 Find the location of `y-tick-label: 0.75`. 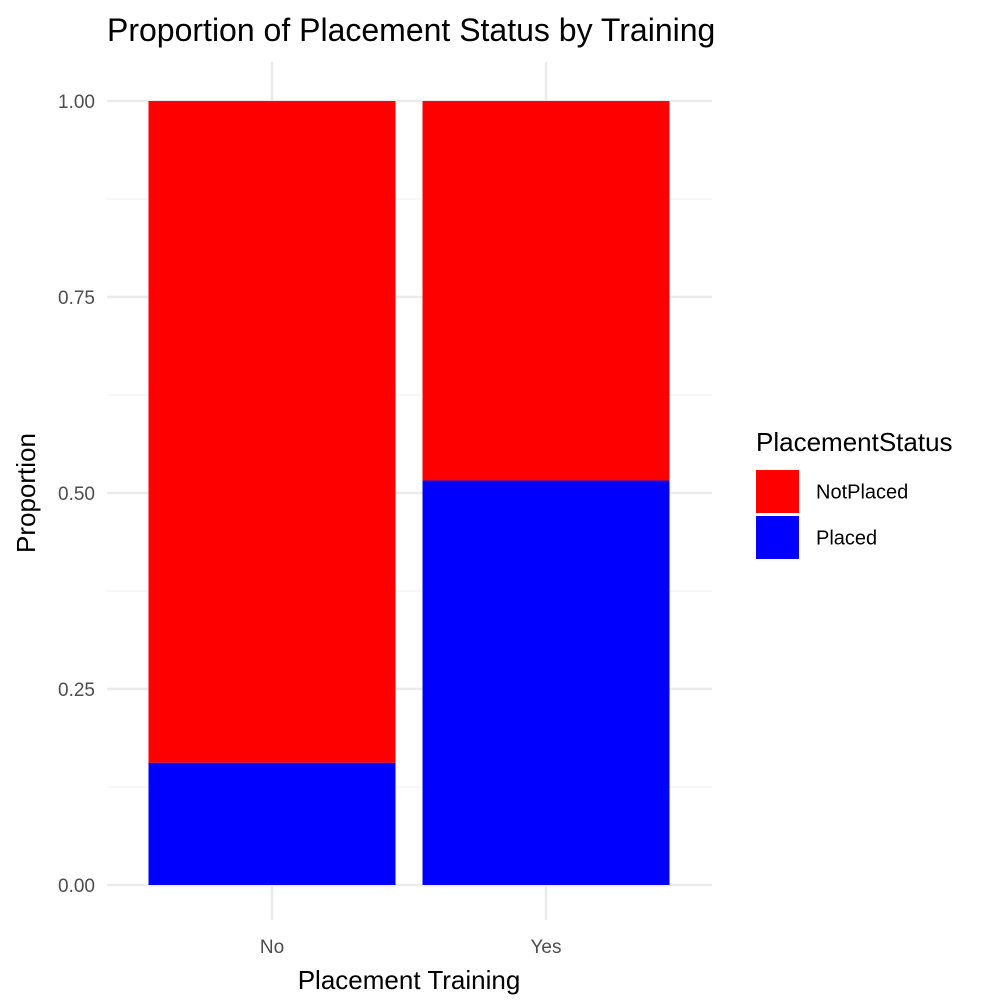

y-tick-label: 0.75 is located at coordinates (76, 298).